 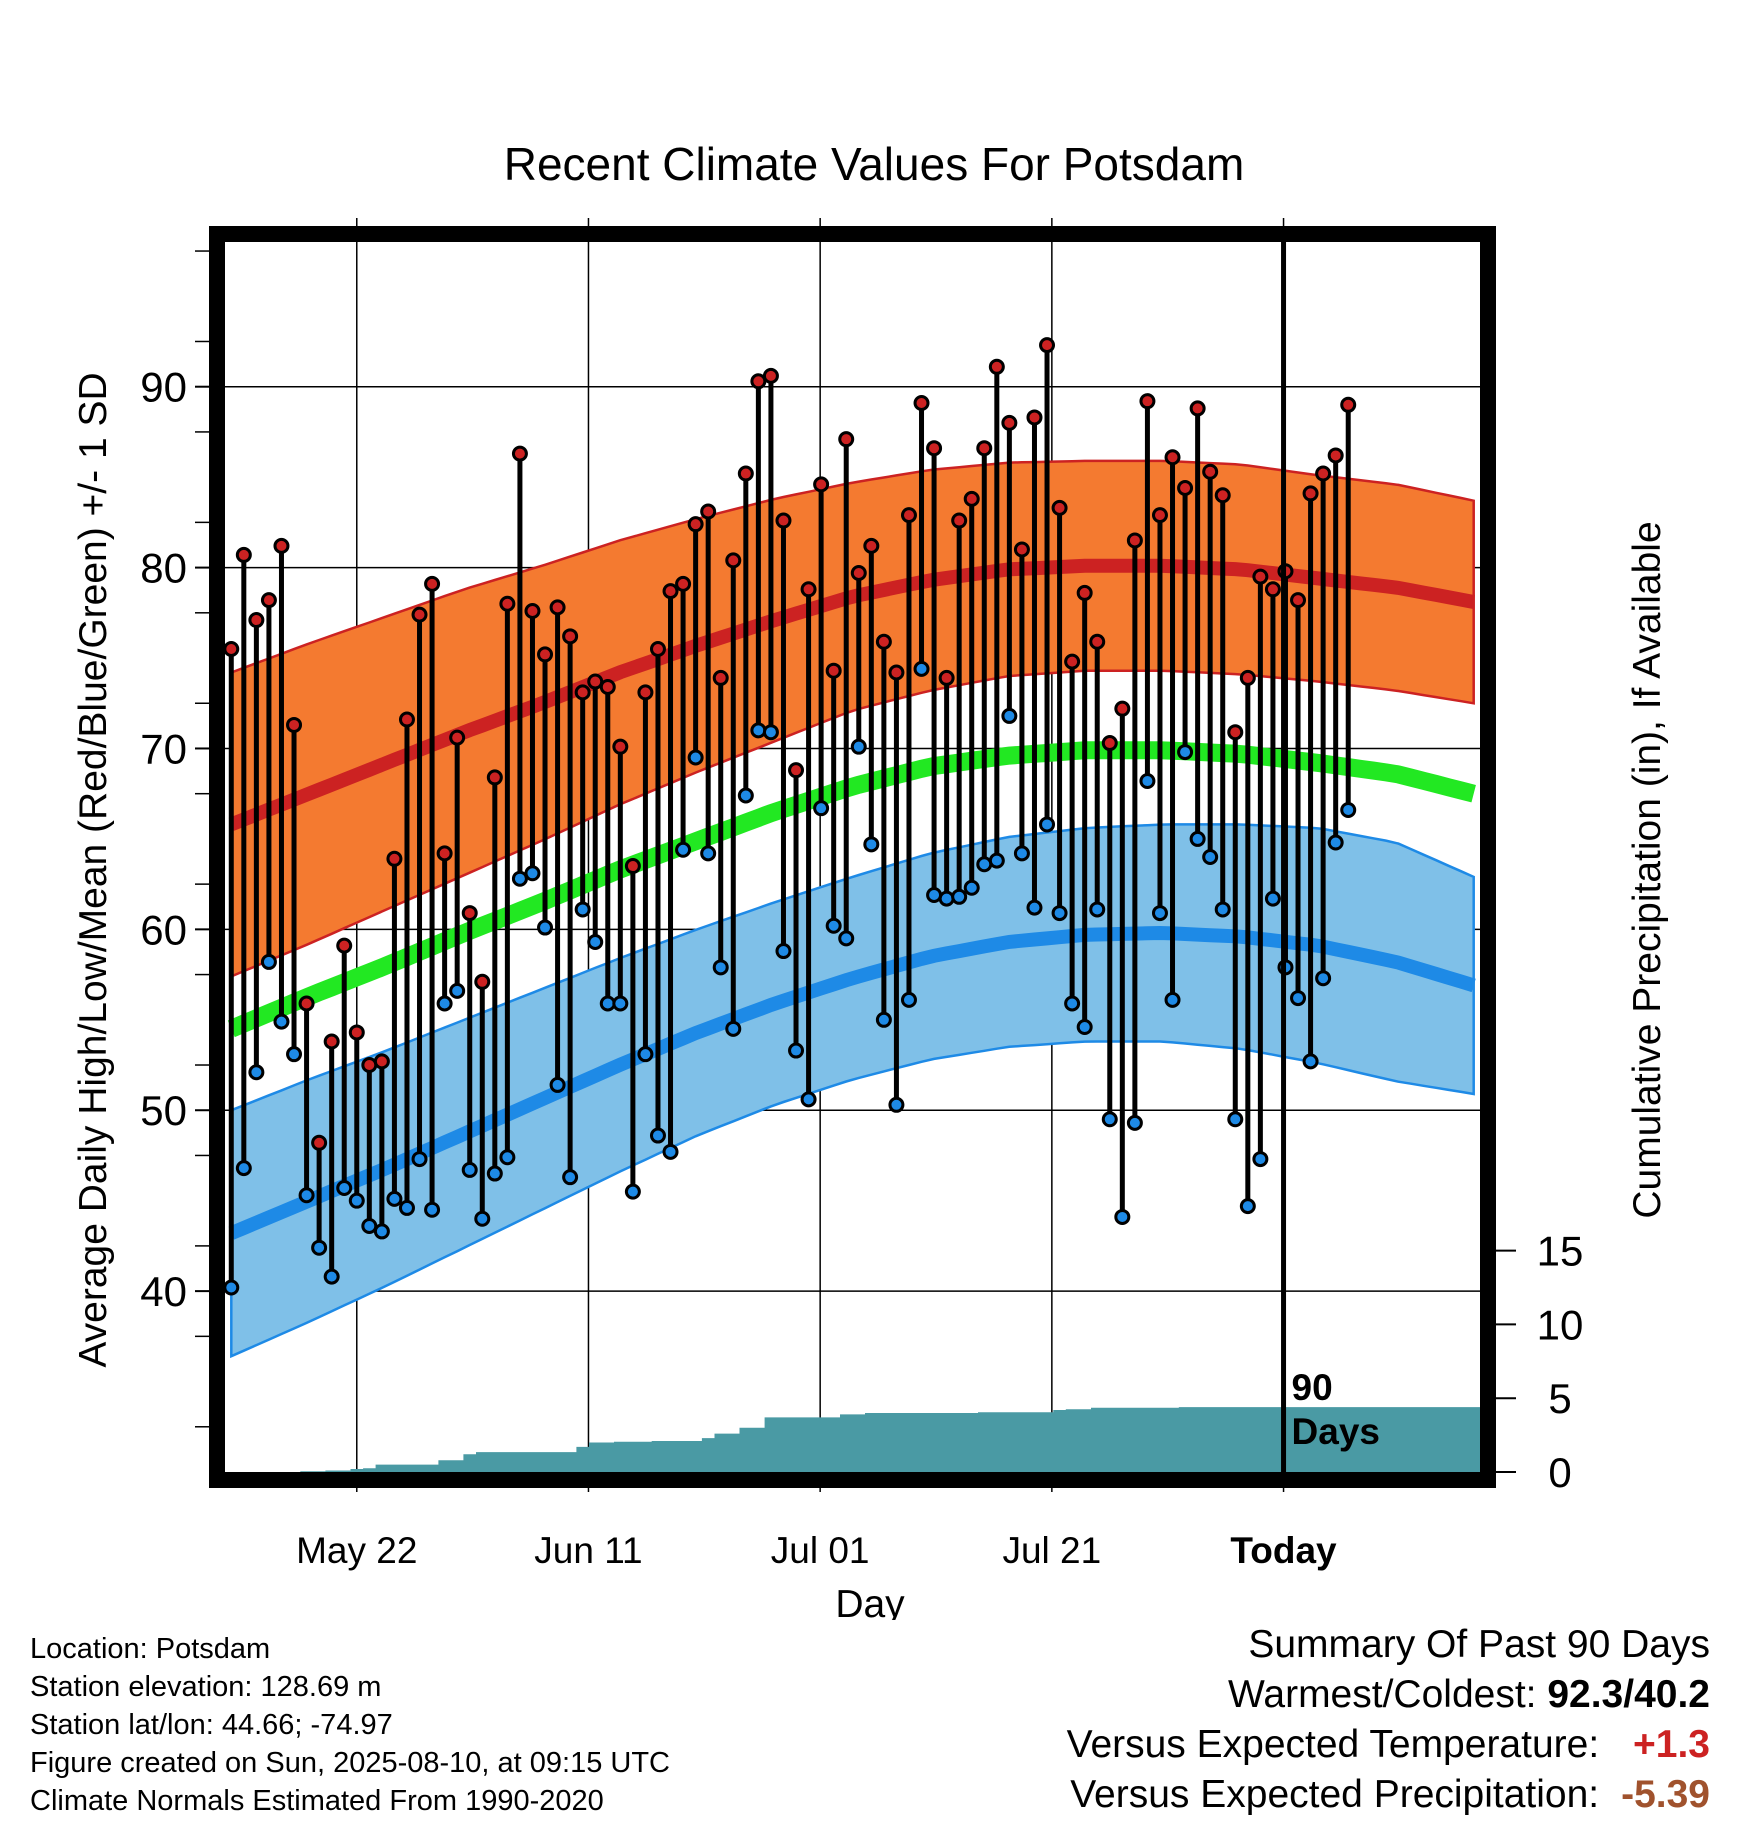 I want to click on today-window-label: 90 Days, so click(x=1336, y=1409).